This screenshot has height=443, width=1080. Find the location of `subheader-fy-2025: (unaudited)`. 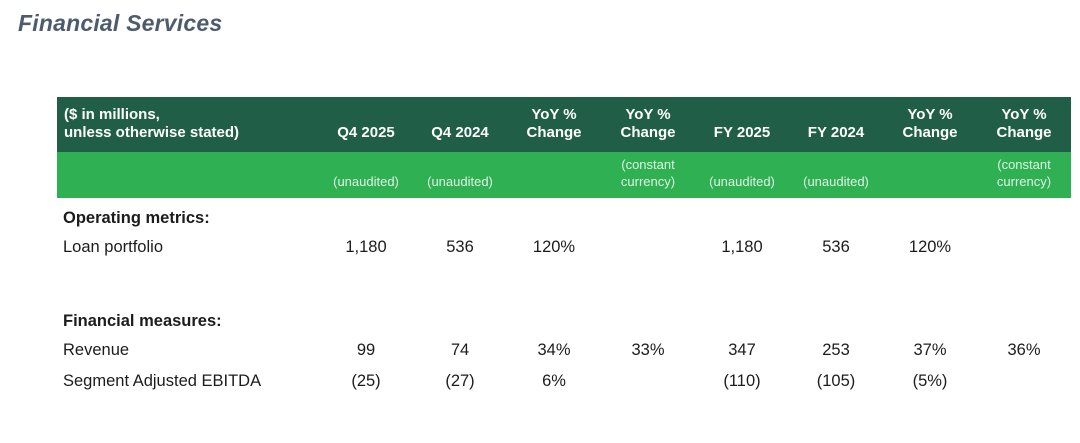

subheader-fy-2025: (unaudited) is located at coordinates (742, 175).